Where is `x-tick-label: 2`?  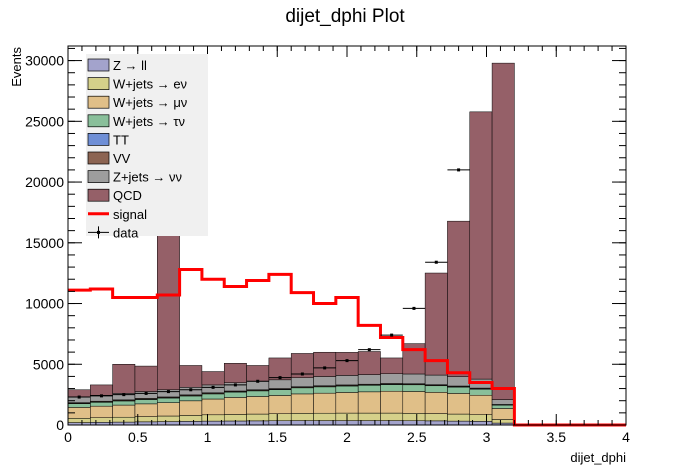
x-tick-label: 2 is located at coordinates (347, 437).